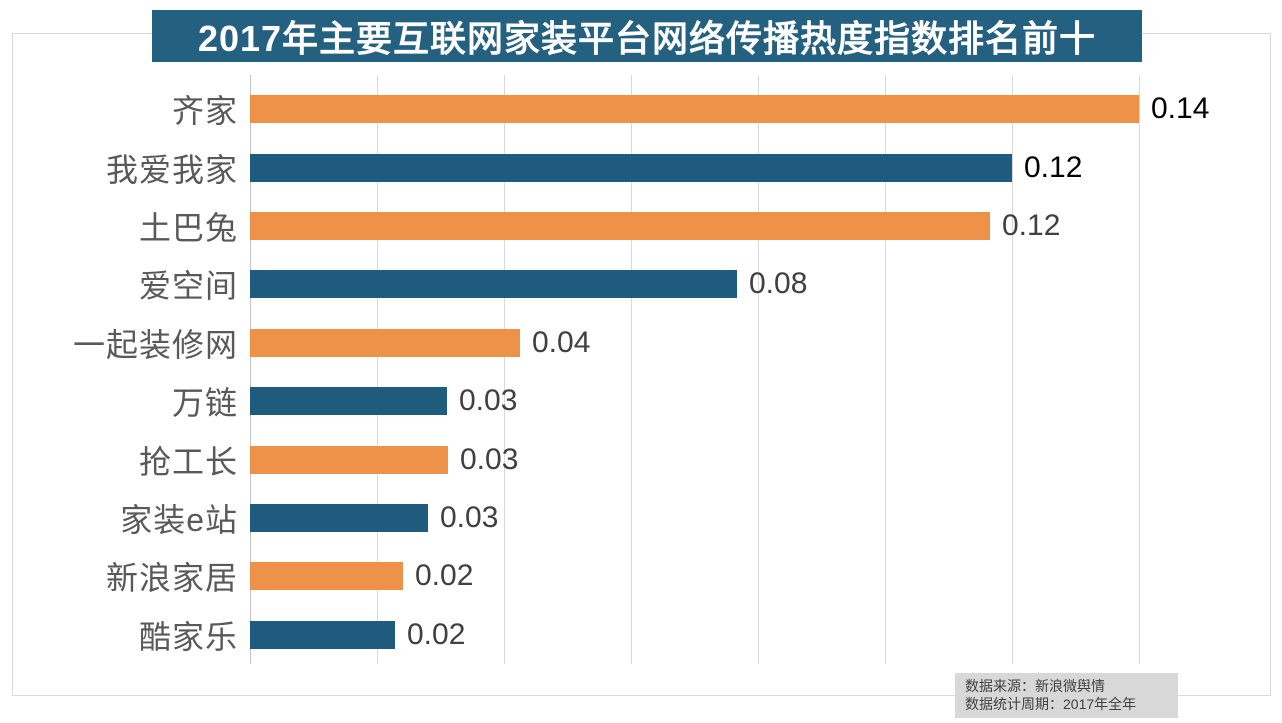 This screenshot has height=723, width=1282. I want to click on bar-row: 一起装修网 0.04, so click(641, 343).